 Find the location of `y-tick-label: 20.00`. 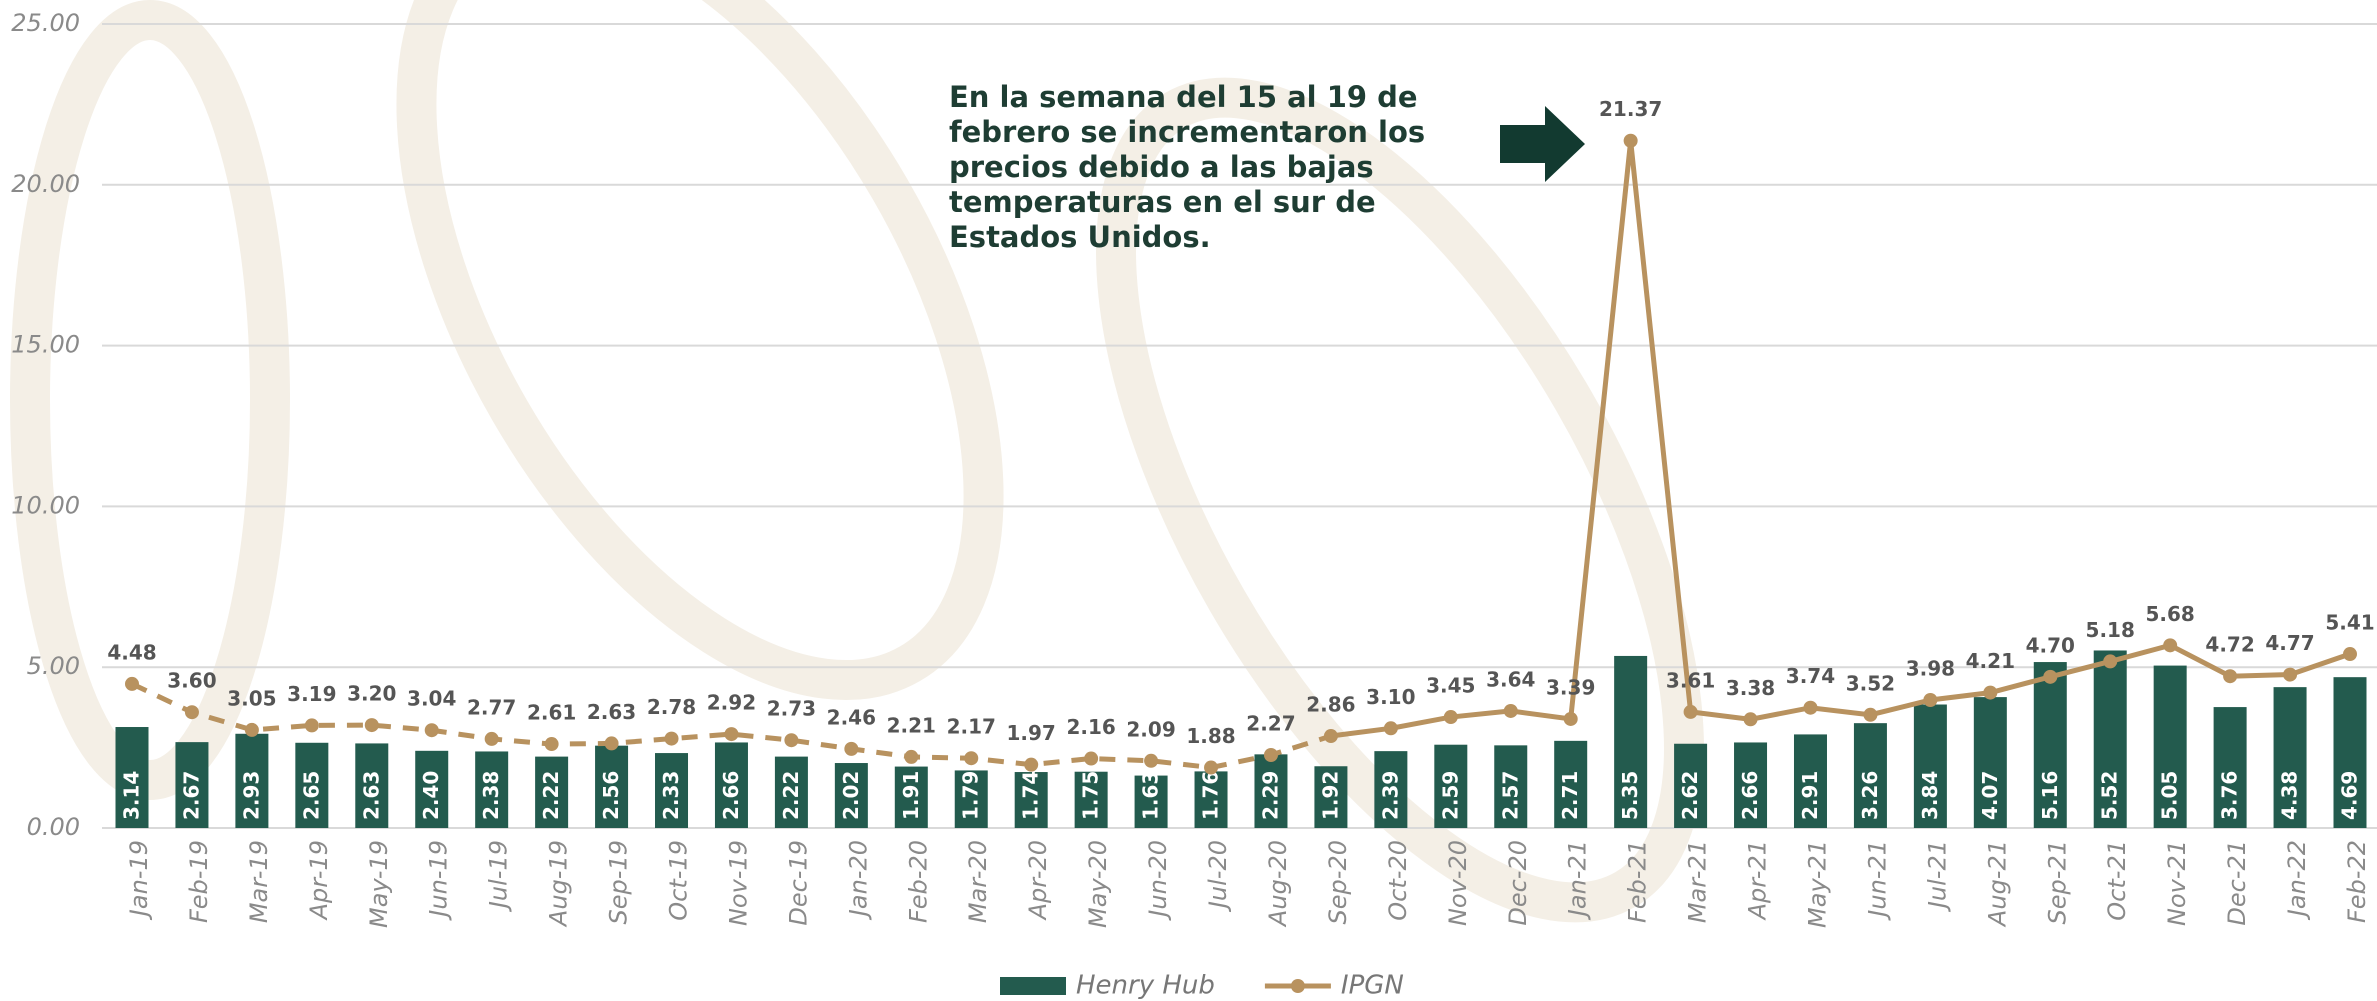

y-tick-label: 20.00 is located at coordinates (45, 184).